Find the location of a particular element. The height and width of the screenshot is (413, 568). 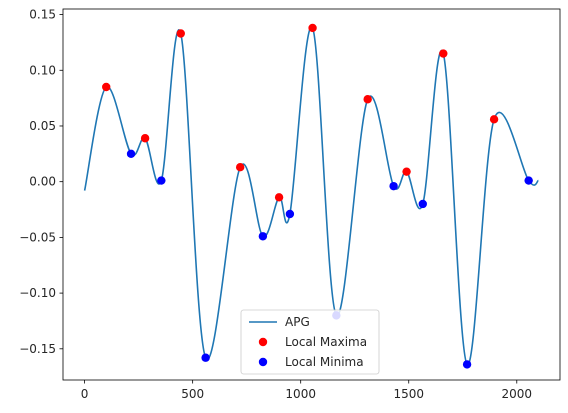

legend-swatch-local-maxima is located at coordinates (263, 342).